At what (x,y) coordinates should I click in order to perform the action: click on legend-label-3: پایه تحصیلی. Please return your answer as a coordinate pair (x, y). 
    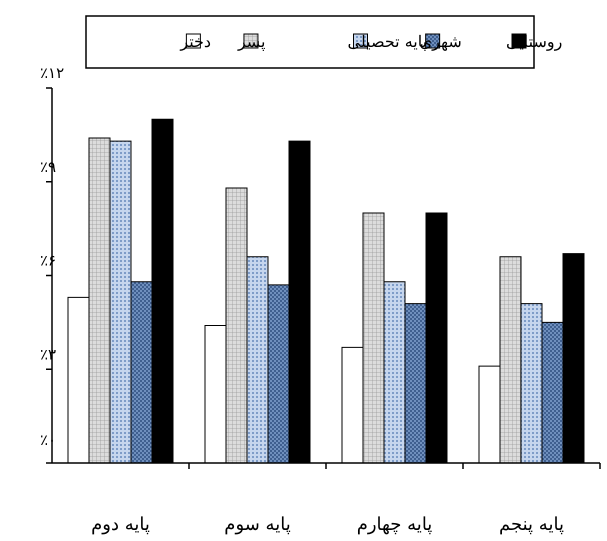
    Looking at the image, I should click on (388, 41).